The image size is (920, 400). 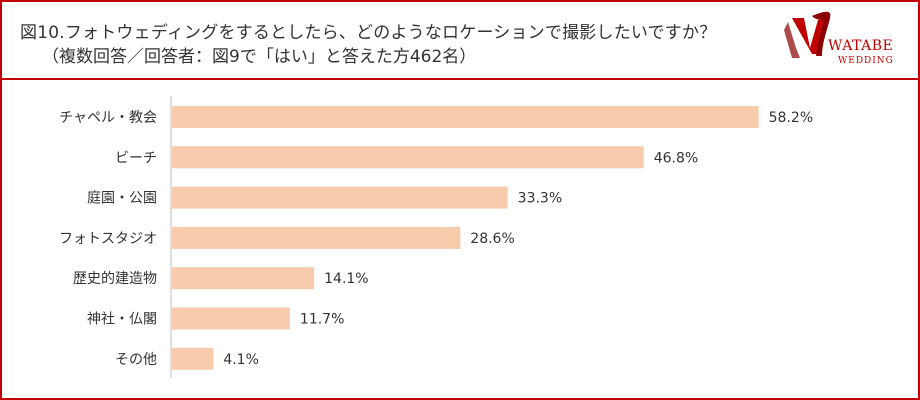 What do you see at coordinates (540, 199) in the screenshot?
I see `value-label: 33.3%` at bounding box center [540, 199].